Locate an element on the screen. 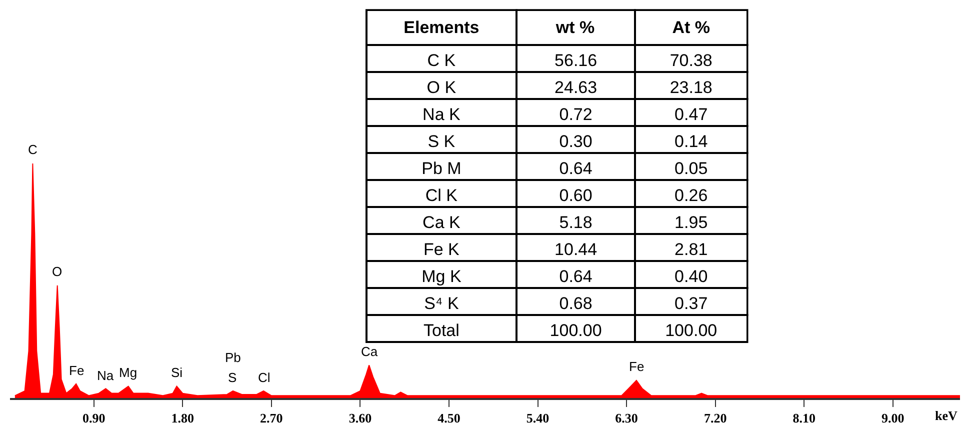 The width and height of the screenshot is (963, 428). x-tick-label: 7.20 is located at coordinates (715, 418).